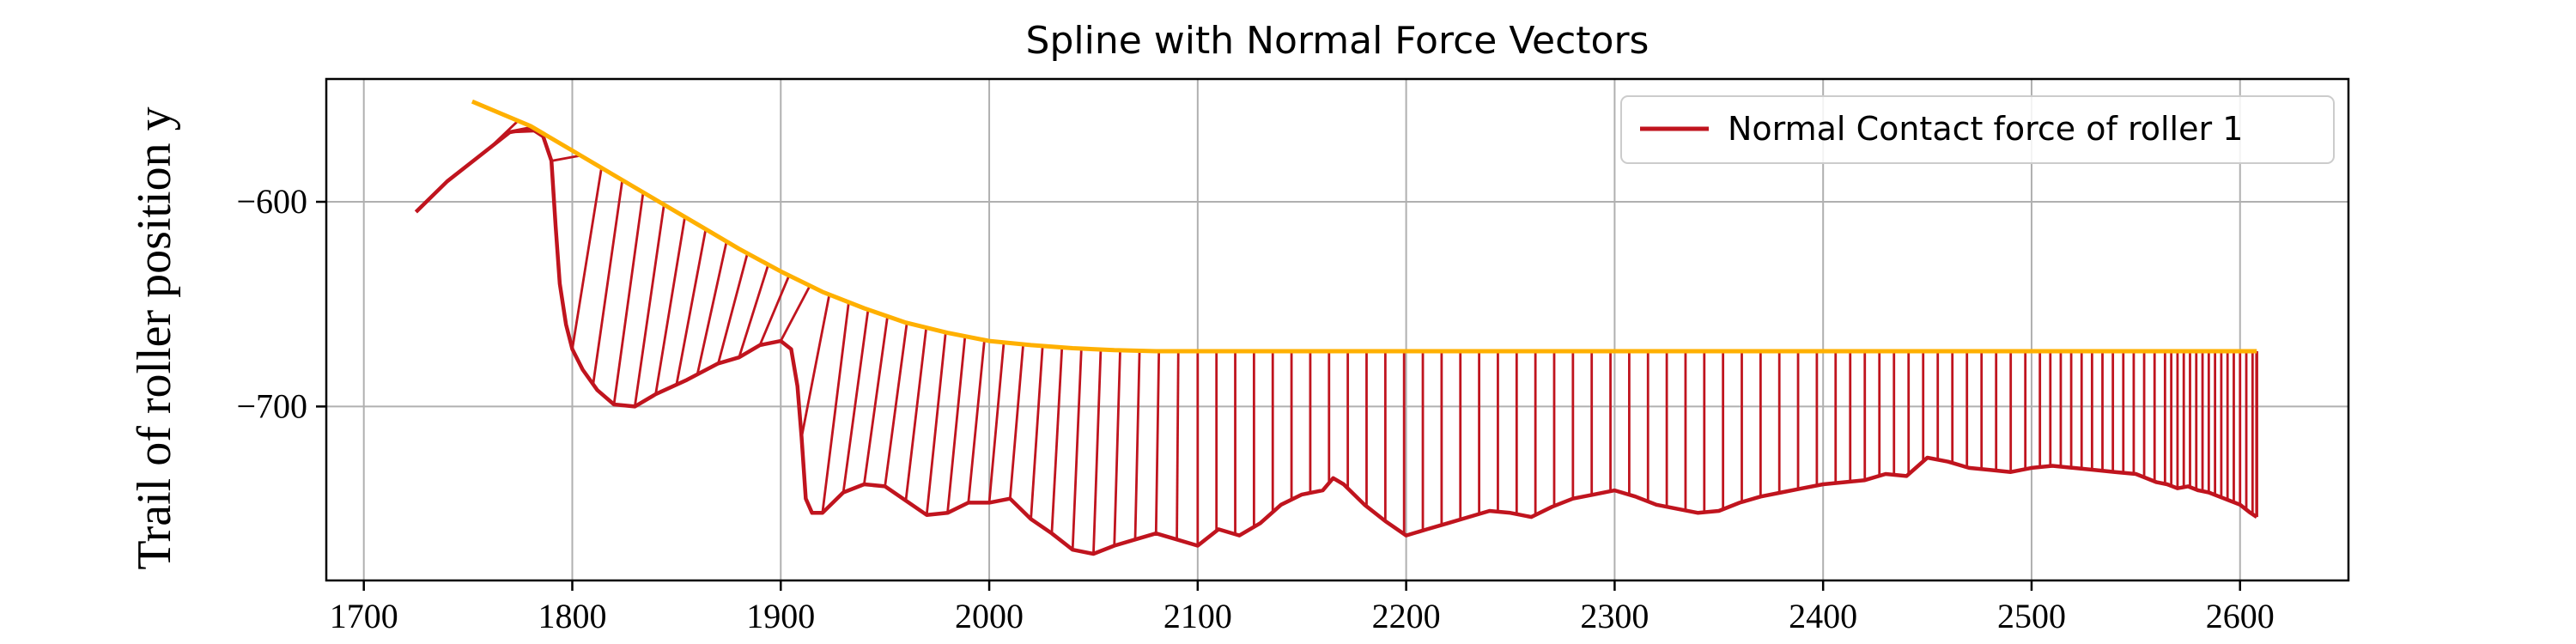 This screenshot has width=2576, height=644. I want to click on x-tick-label: 2300, so click(1614, 616).